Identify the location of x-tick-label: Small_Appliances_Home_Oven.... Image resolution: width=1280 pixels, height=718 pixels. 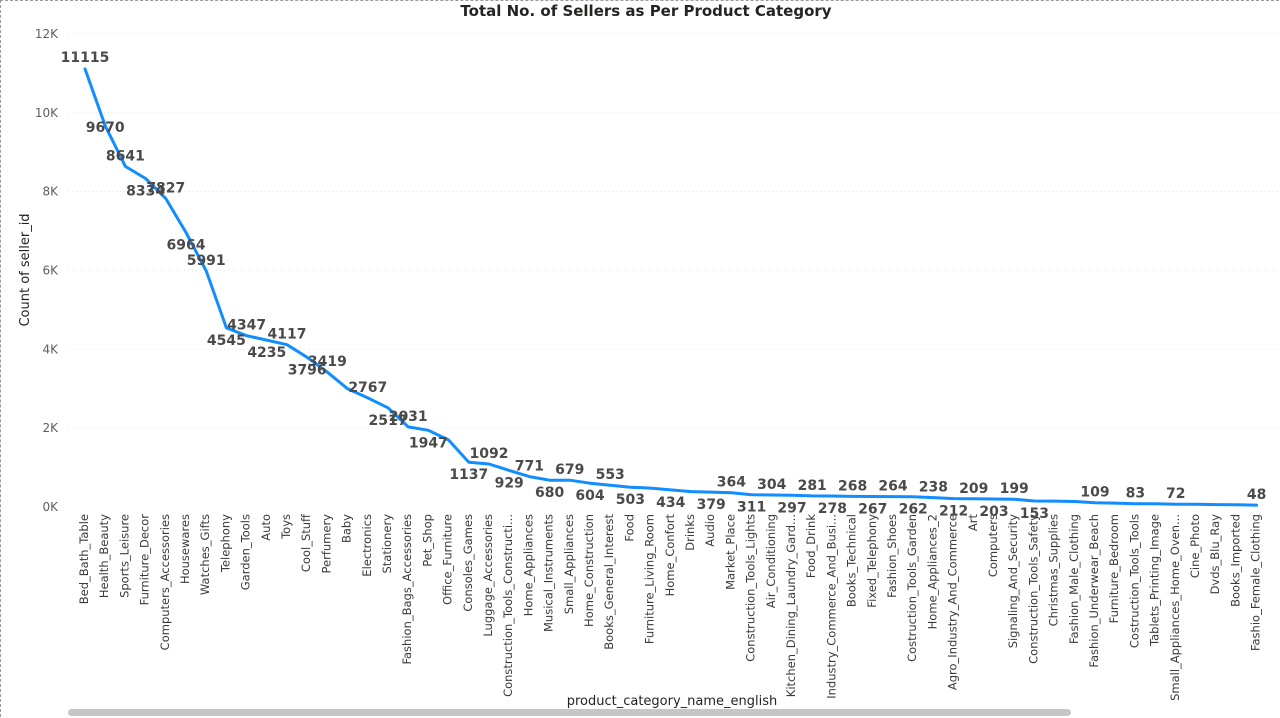
(1175, 607).